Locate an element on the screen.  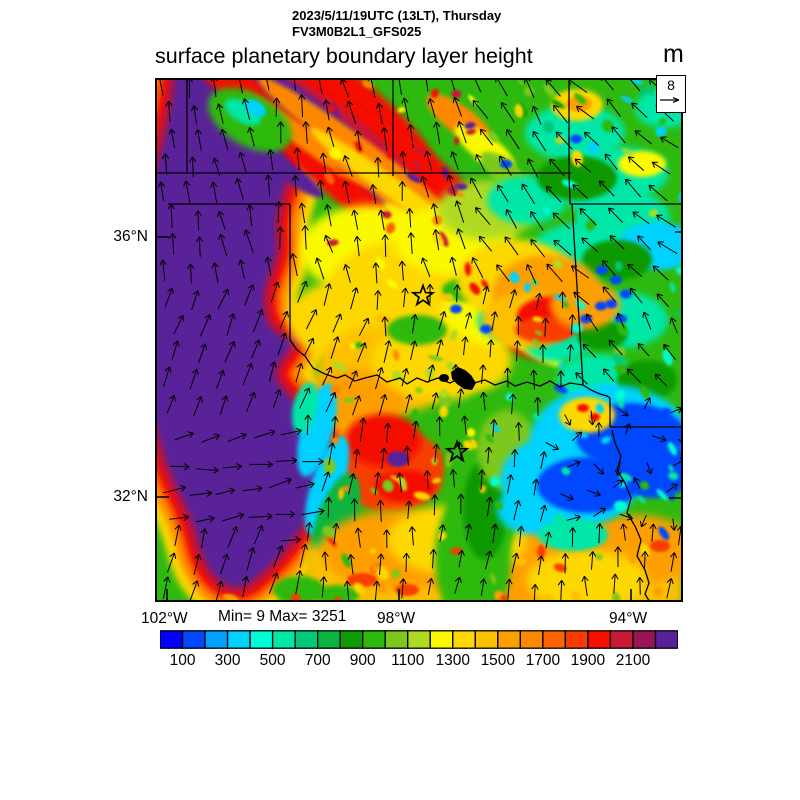
lon-label-94w: 94°W is located at coordinates (628, 618).